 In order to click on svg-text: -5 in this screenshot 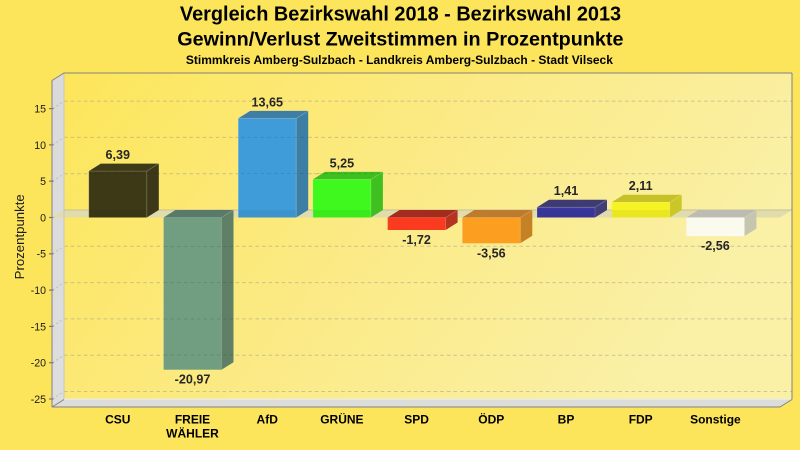, I will do `click(42, 255)`.